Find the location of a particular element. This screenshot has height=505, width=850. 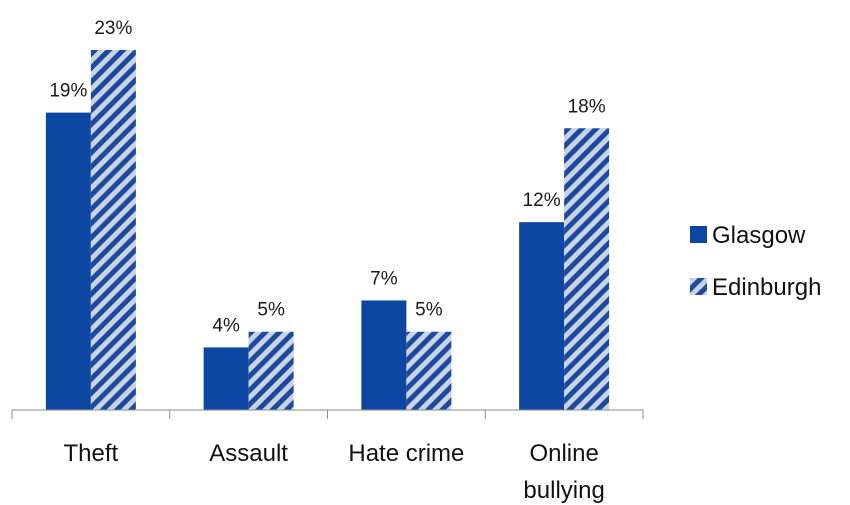

legend-label: Edinburgh is located at coordinates (766, 287).